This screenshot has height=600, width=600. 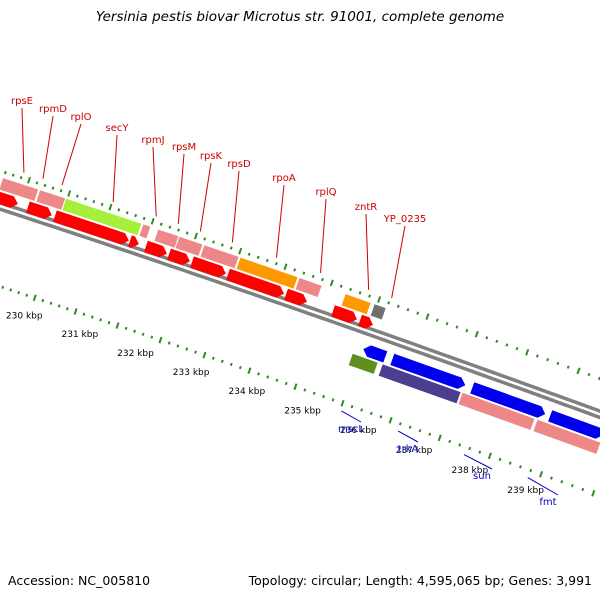 What do you see at coordinates (302, 412) in the screenshot?
I see `scale-label: 235 kbp` at bounding box center [302, 412].